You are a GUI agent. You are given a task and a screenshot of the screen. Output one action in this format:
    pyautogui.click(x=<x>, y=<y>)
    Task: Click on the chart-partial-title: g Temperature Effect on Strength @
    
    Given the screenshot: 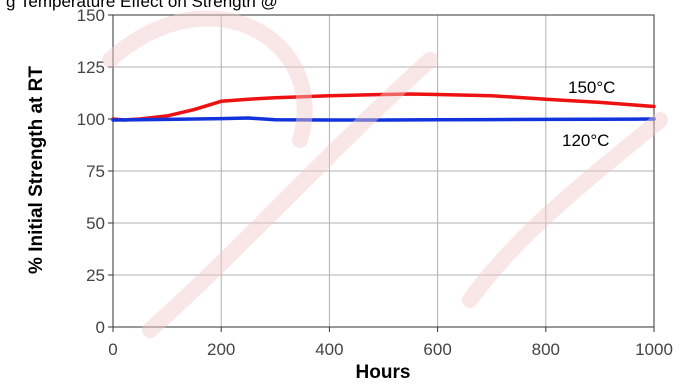 What is the action you would take?
    pyautogui.click(x=142, y=5)
    